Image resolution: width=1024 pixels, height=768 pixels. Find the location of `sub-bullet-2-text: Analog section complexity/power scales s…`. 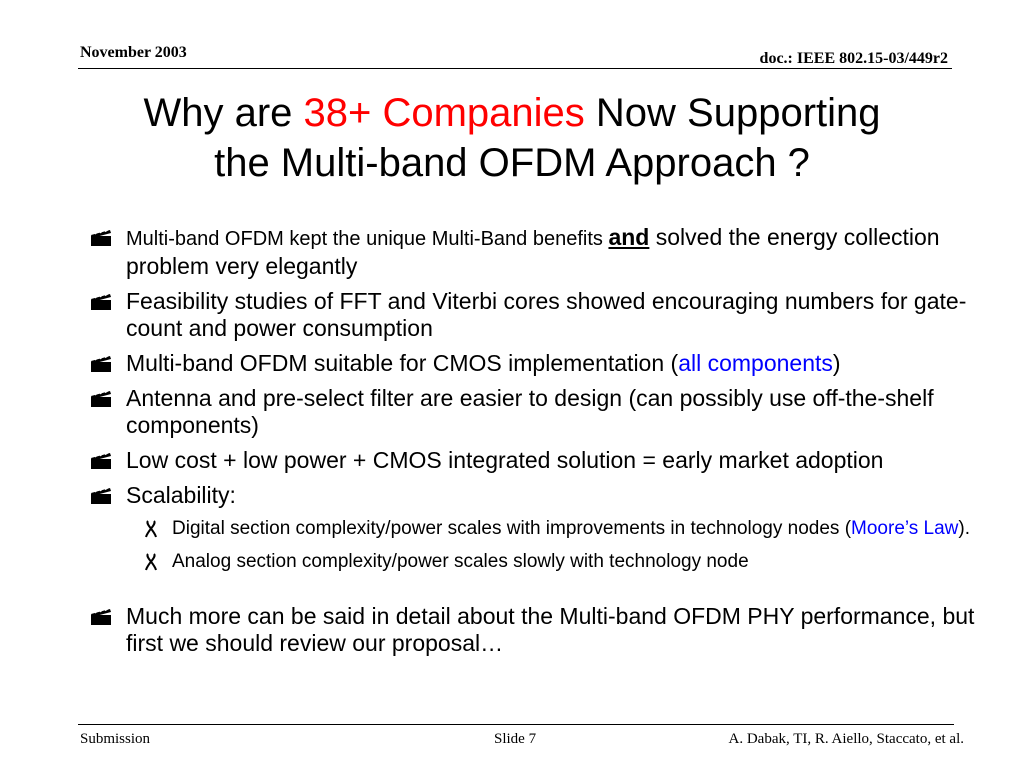

sub-bullet-2-text: Analog section complexity/power scales s… is located at coordinates (460, 561).